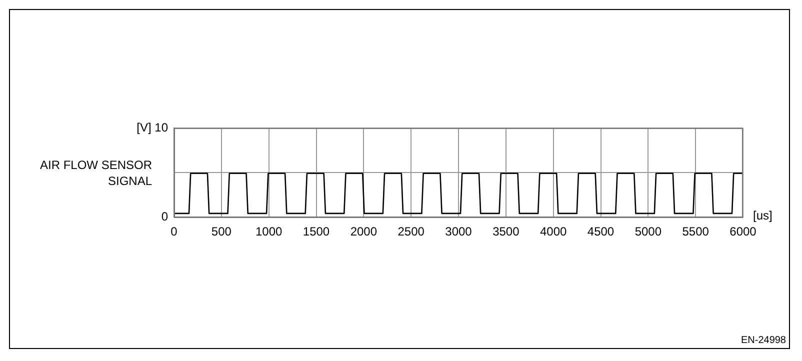 The height and width of the screenshot is (361, 802). I want to click on x-tick-label: 1500, so click(316, 231).